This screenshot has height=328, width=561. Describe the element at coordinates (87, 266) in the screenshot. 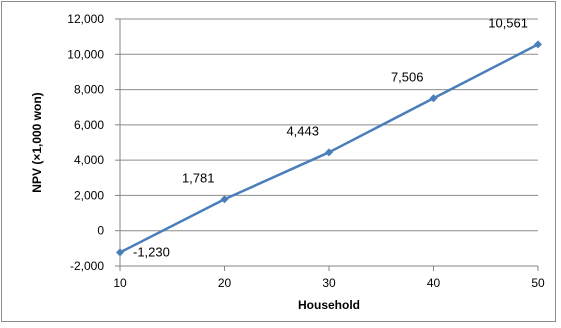

I see `y-tick-label: -2,000` at that location.